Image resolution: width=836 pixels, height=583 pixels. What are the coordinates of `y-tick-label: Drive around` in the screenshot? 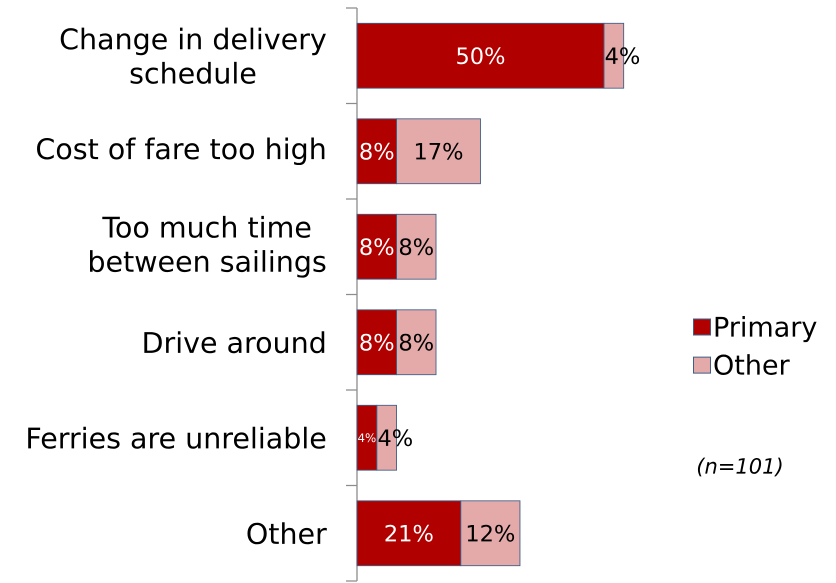 It's located at (234, 342).